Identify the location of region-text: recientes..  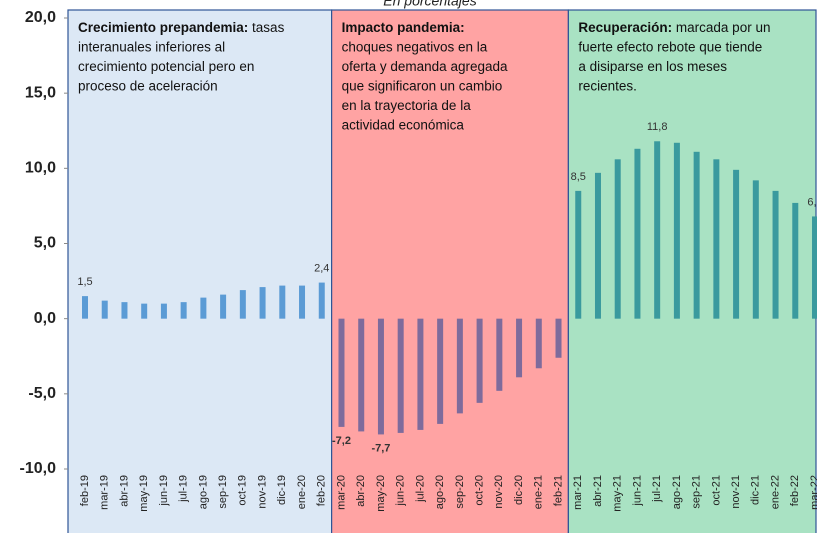
(607, 85).